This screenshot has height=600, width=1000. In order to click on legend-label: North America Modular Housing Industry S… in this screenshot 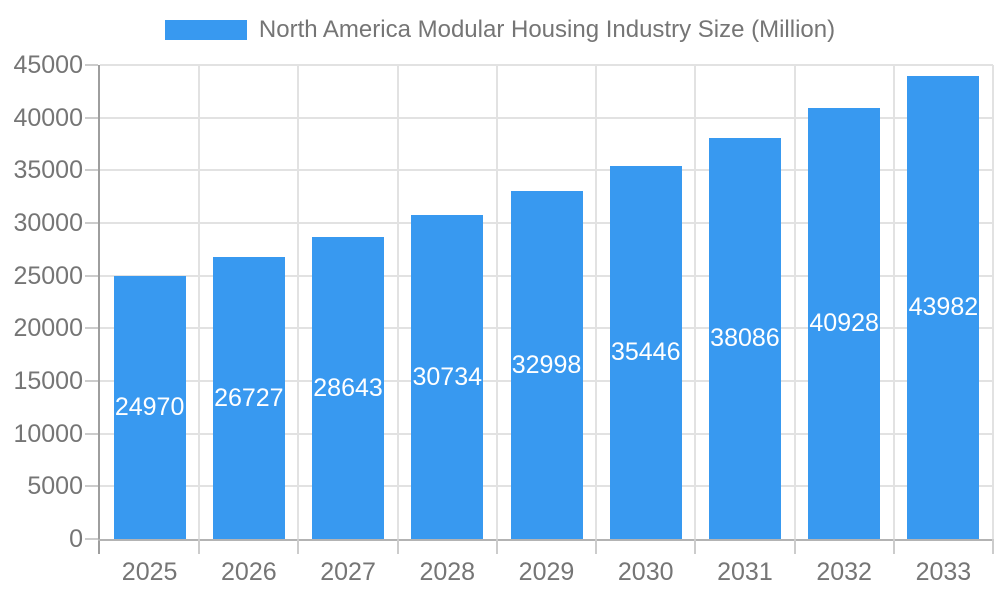, I will do `click(547, 29)`.